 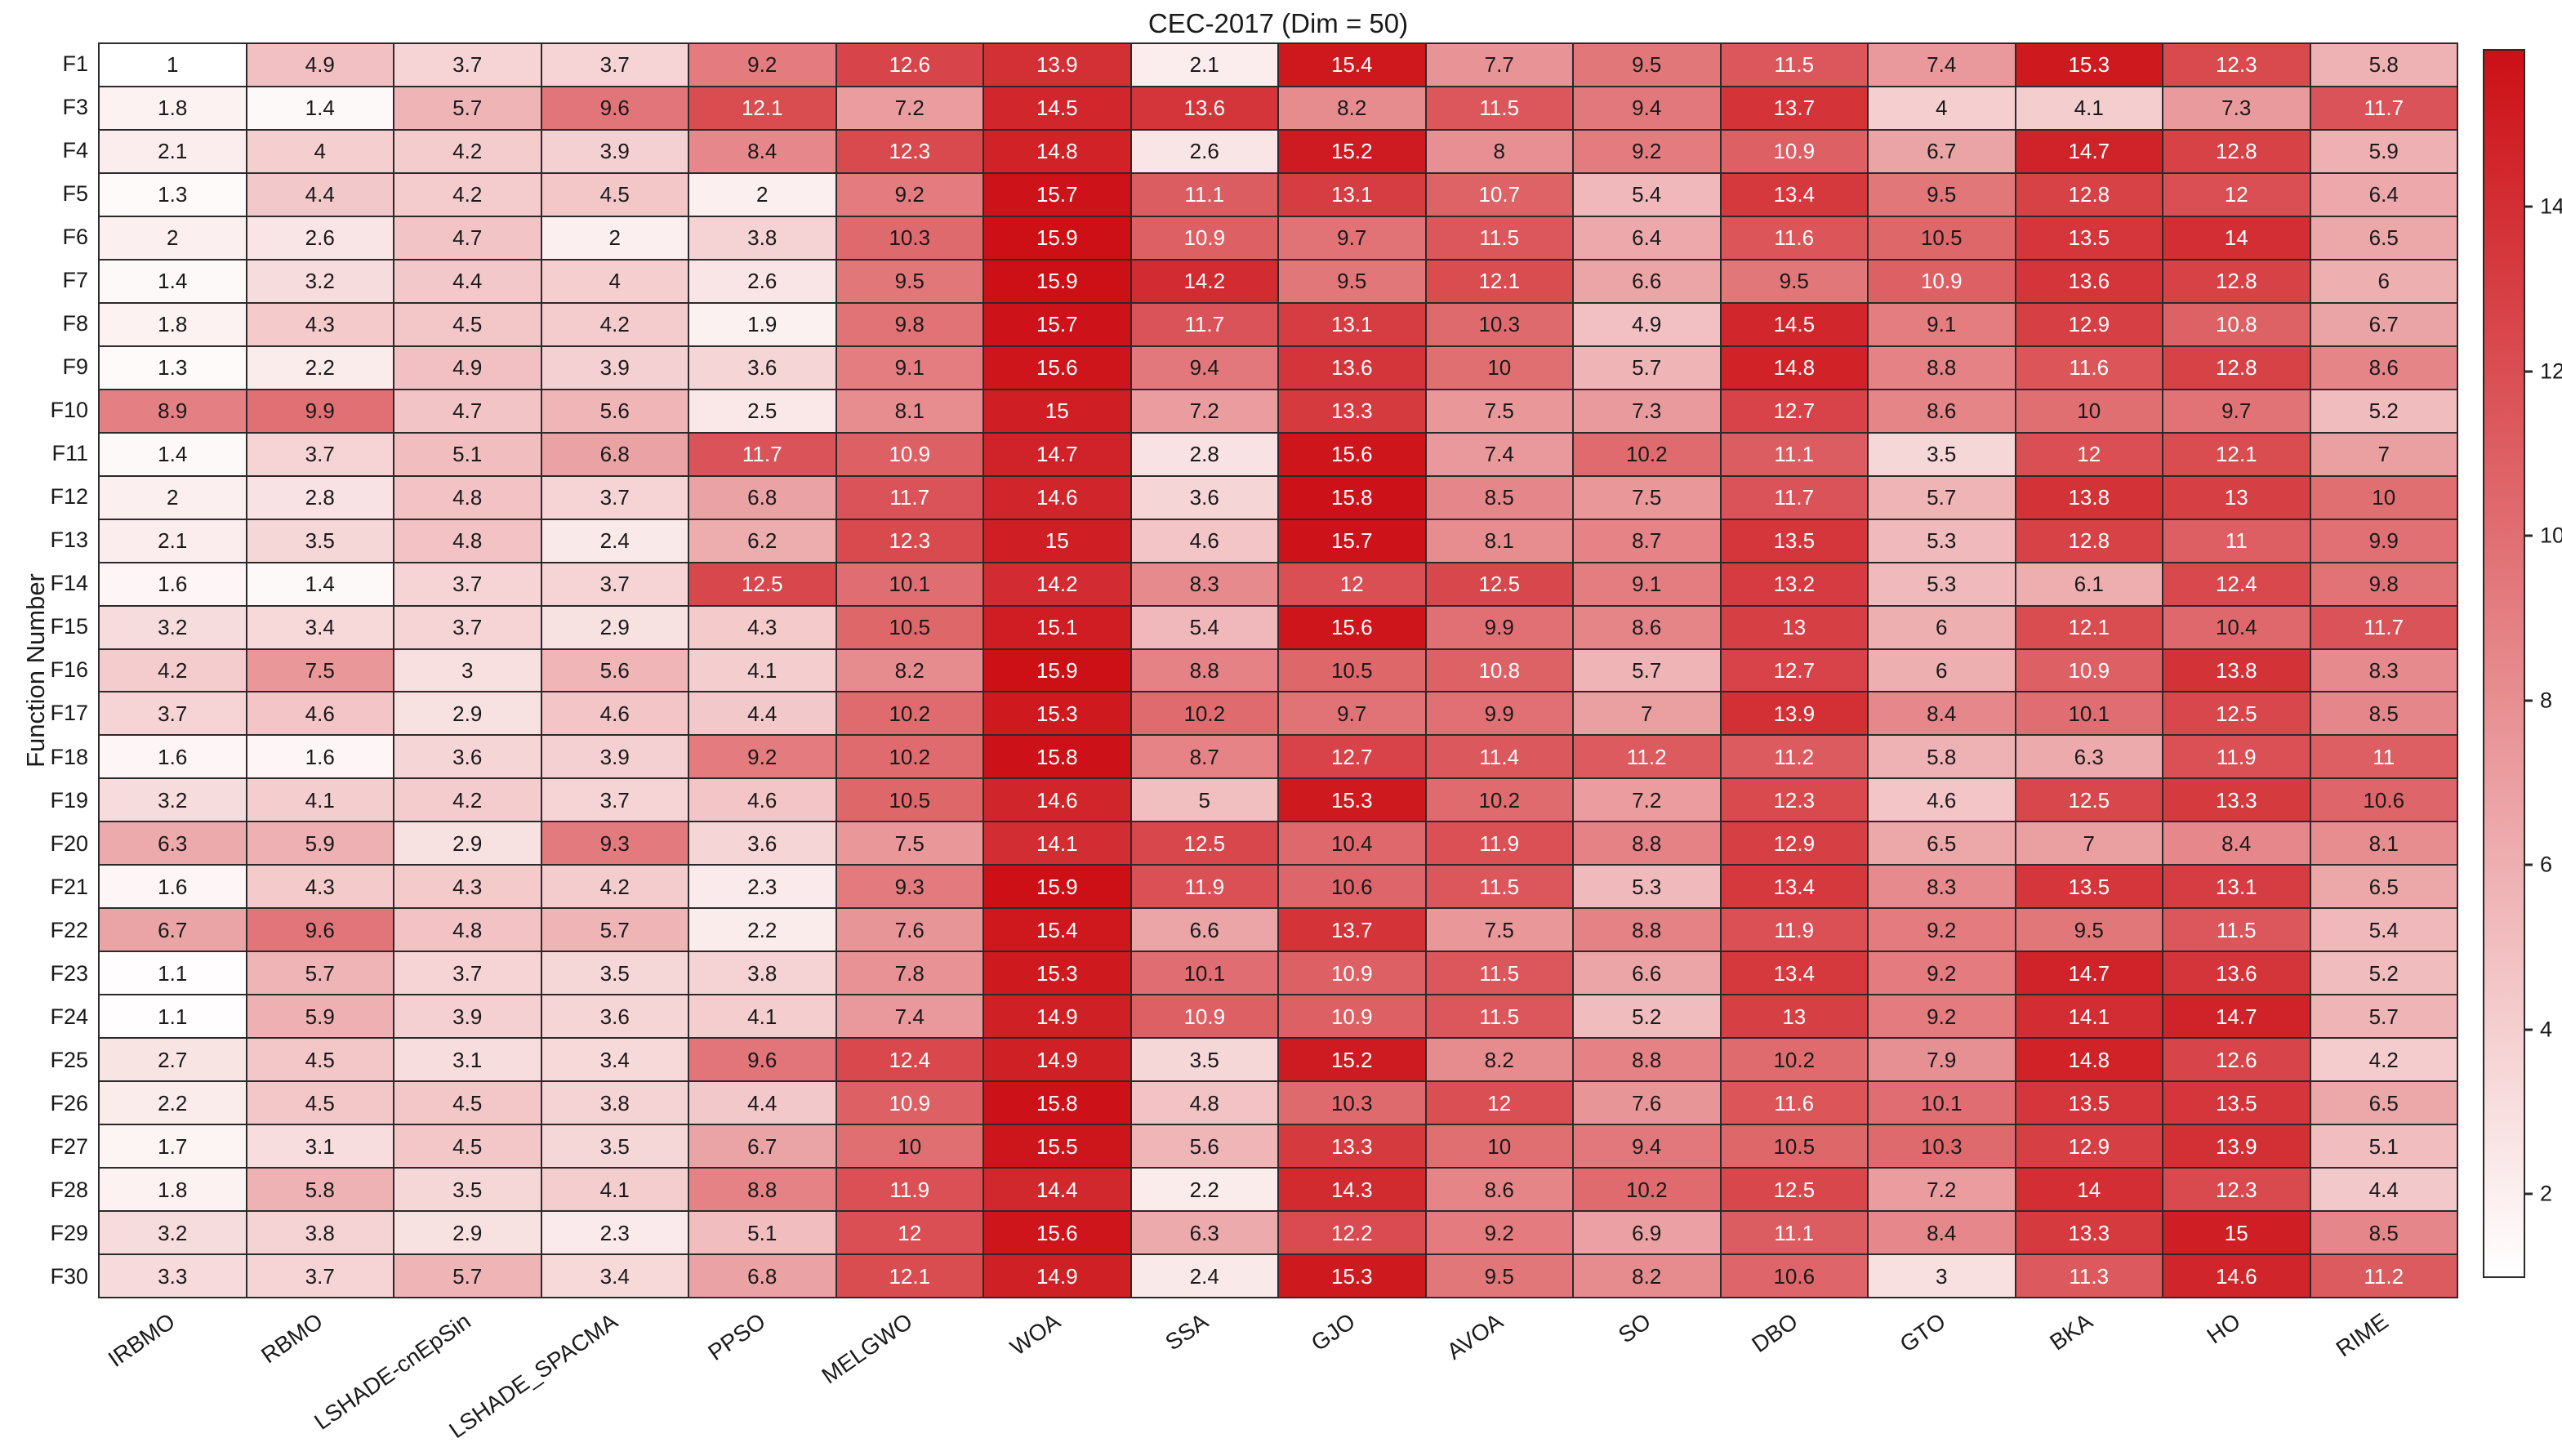 I want to click on heatmap-cell: 15, so click(x=1057, y=411).